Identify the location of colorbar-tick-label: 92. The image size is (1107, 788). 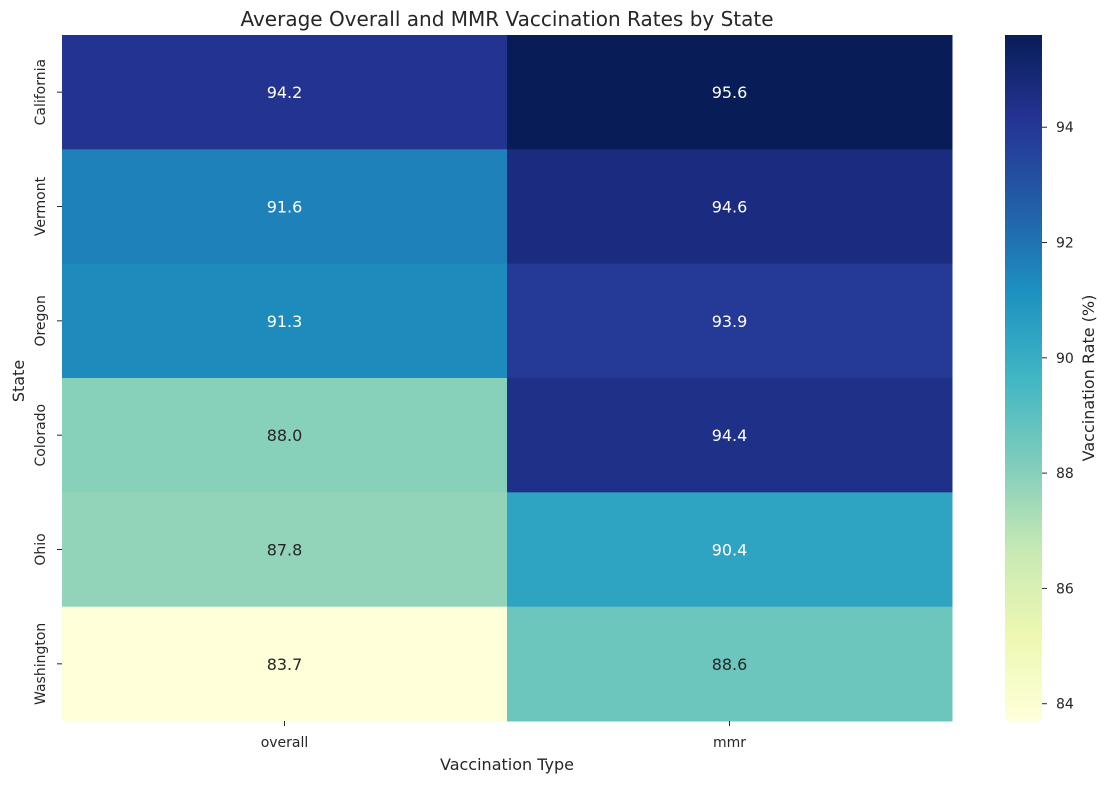
(1065, 244).